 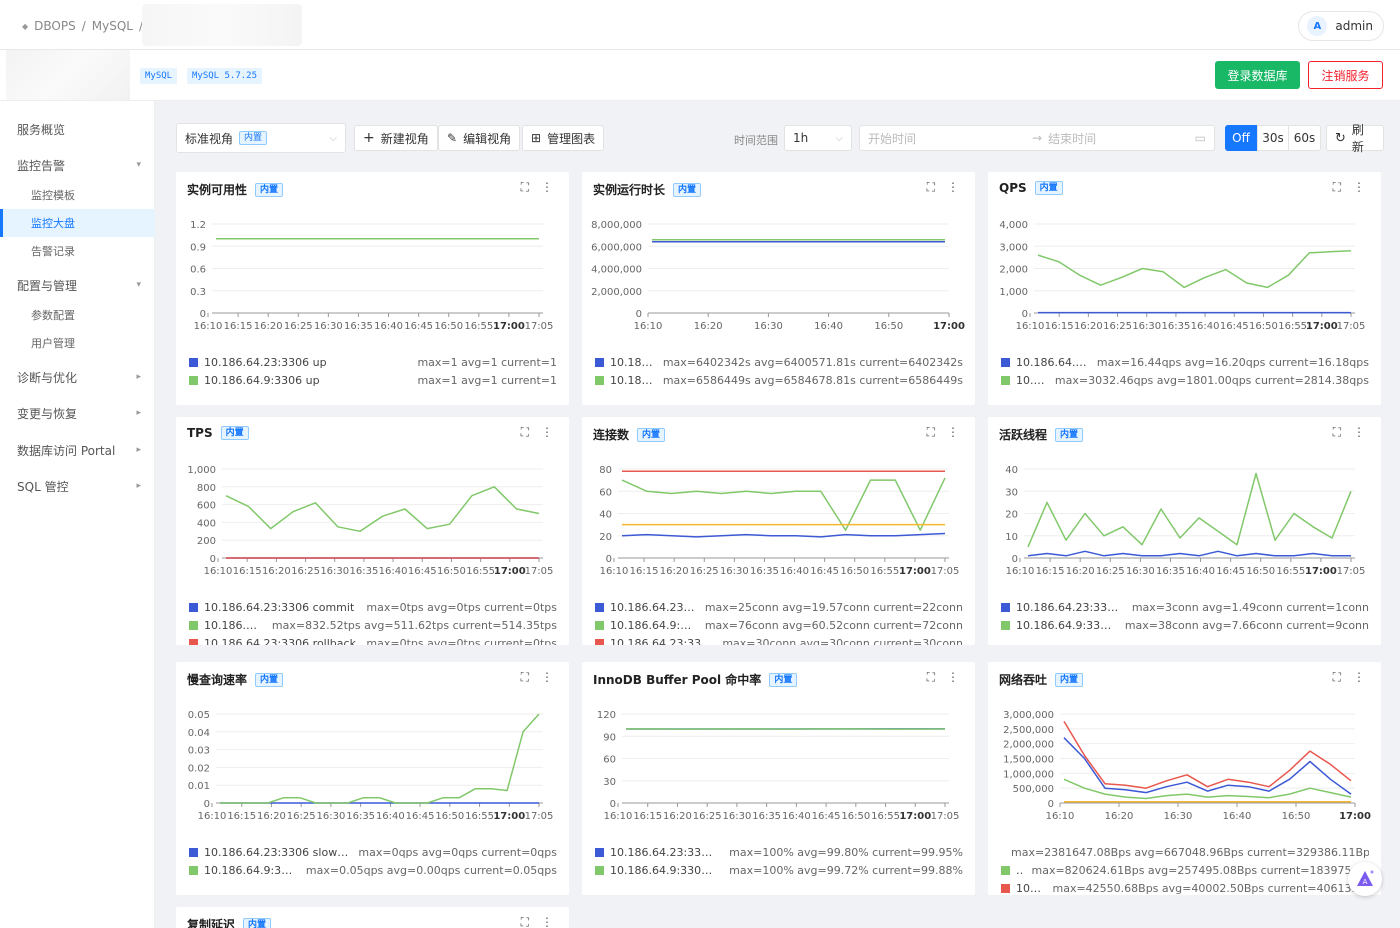 What do you see at coordinates (138, 377) in the screenshot?
I see `chevron-right-icon: ▸` at bounding box center [138, 377].